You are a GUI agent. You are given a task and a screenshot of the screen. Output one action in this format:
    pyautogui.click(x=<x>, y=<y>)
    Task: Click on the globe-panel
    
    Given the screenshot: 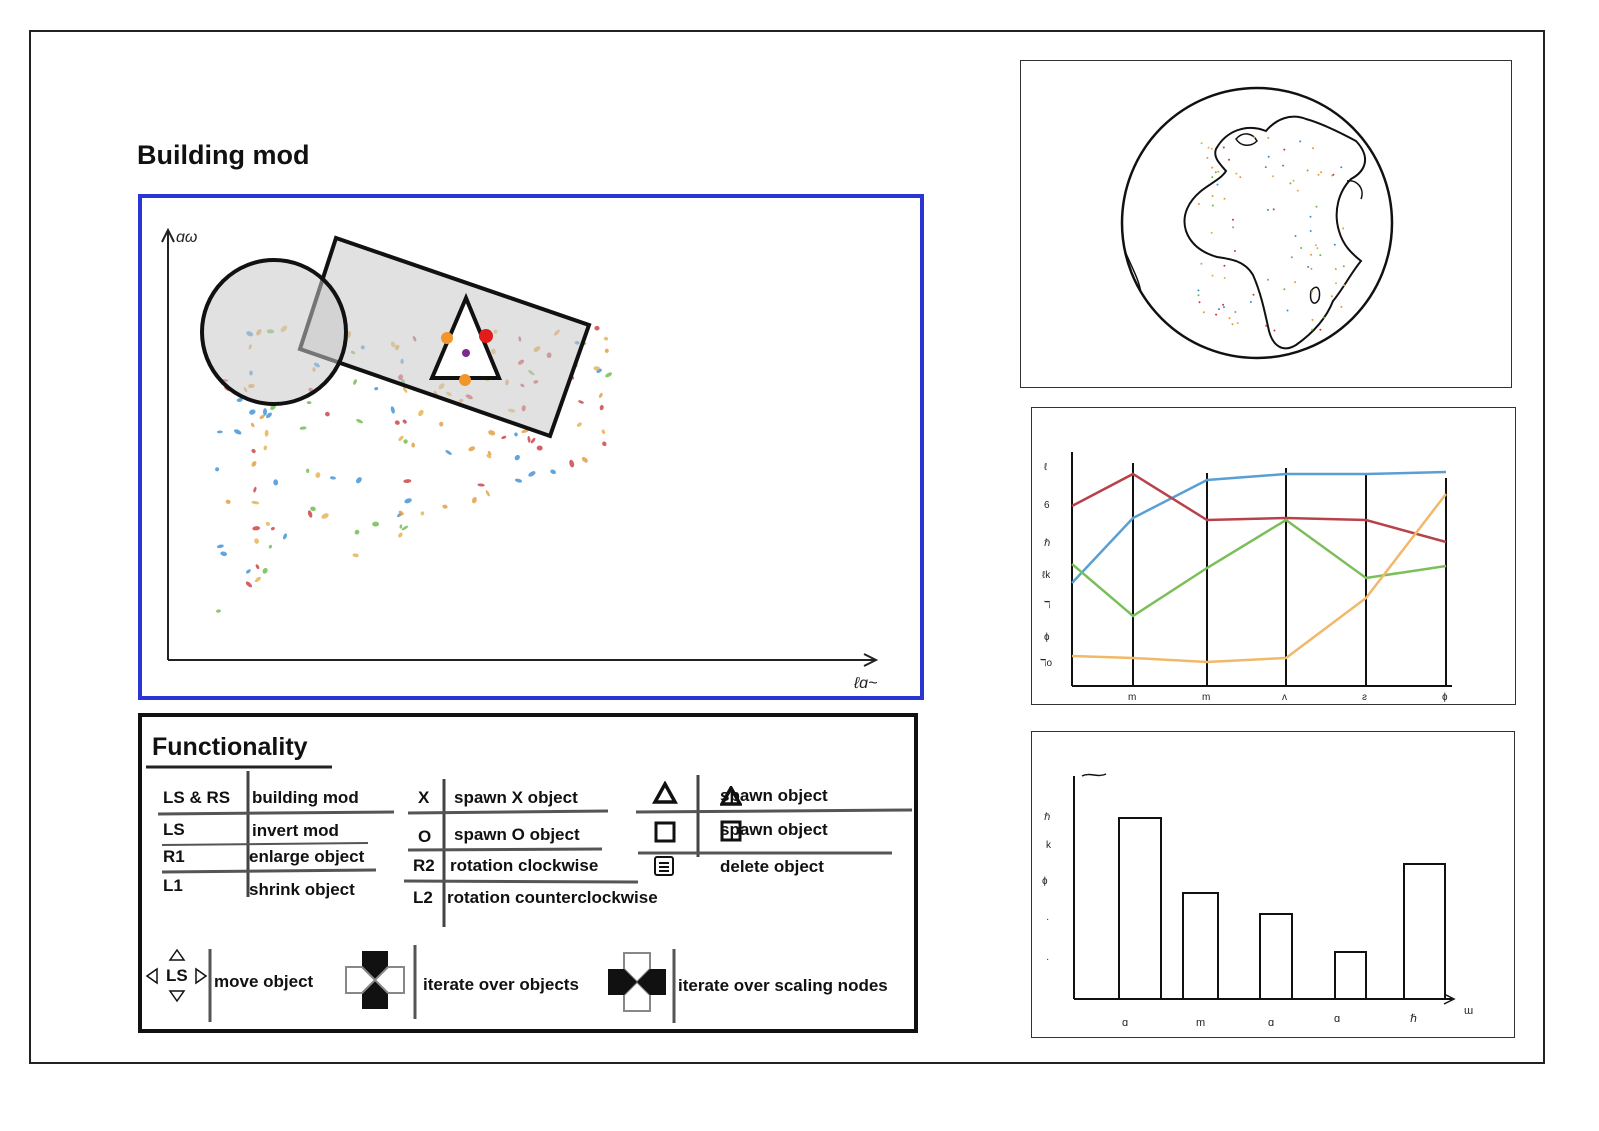 What is the action you would take?
    pyautogui.click(x=1266, y=224)
    